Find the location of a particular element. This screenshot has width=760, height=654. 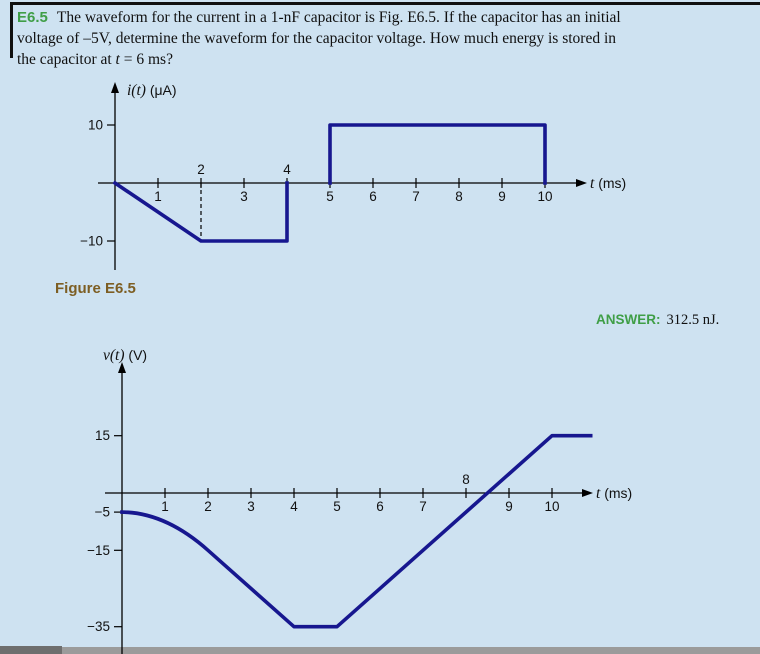

left-border-rule is located at coordinates (11, 30).